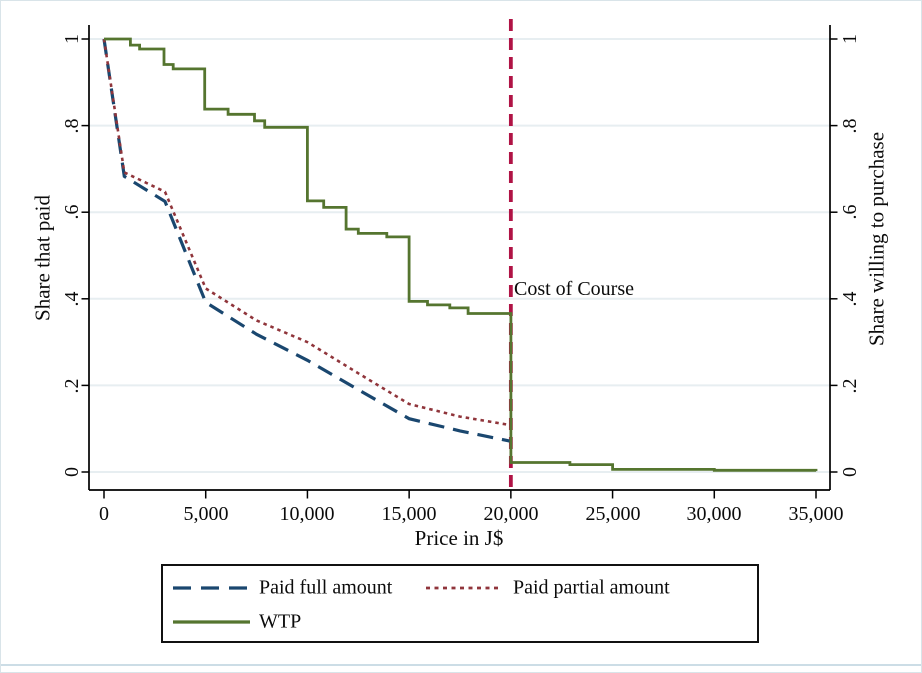 This screenshot has height=673, width=922. Describe the element at coordinates (461, 665) in the screenshot. I see `window-bottom-edge` at that location.